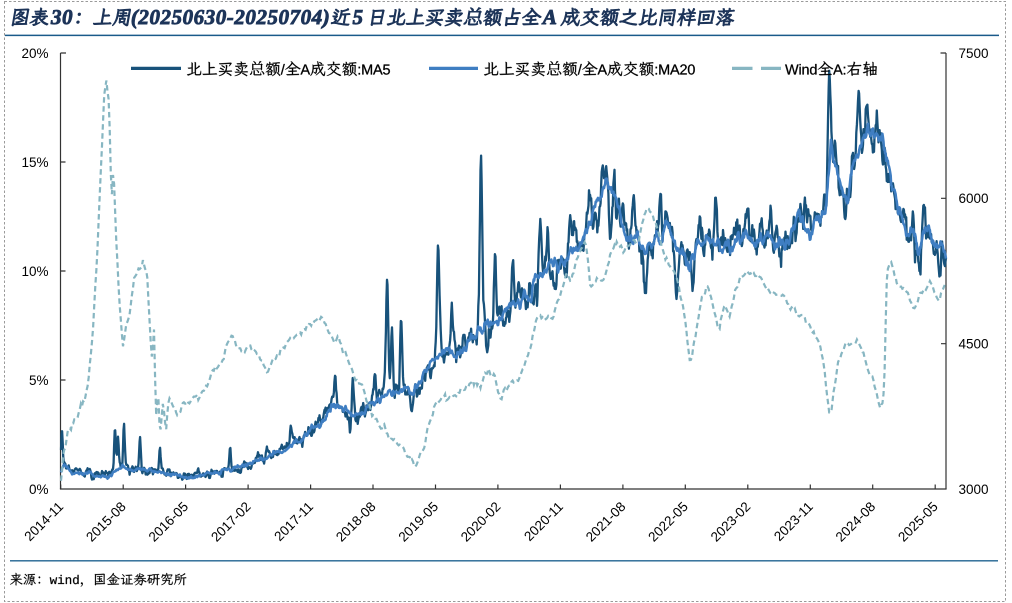 This screenshot has width=1012, height=603. I want to click on svg-text: 2025-05, so click(918, 522).